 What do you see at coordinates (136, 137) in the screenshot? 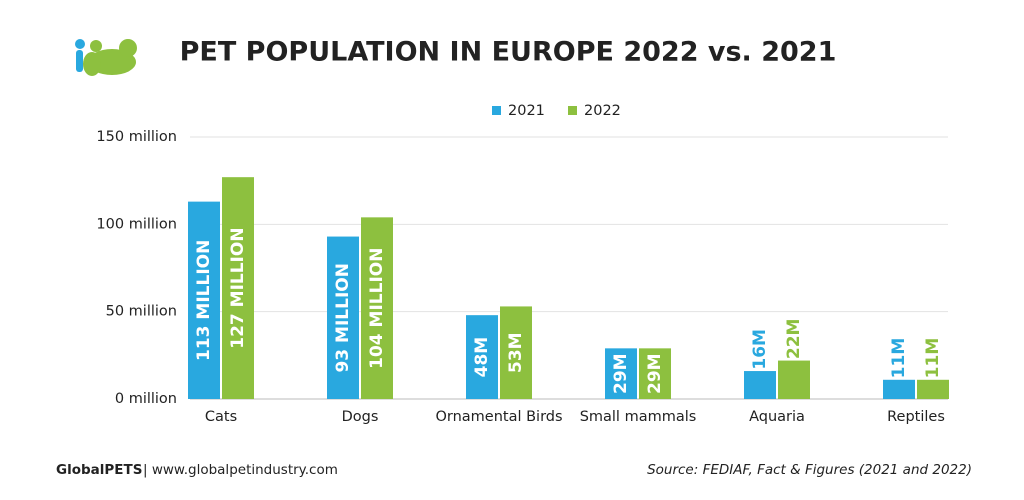
I see `y-tick-label: 150 million` at bounding box center [136, 137].